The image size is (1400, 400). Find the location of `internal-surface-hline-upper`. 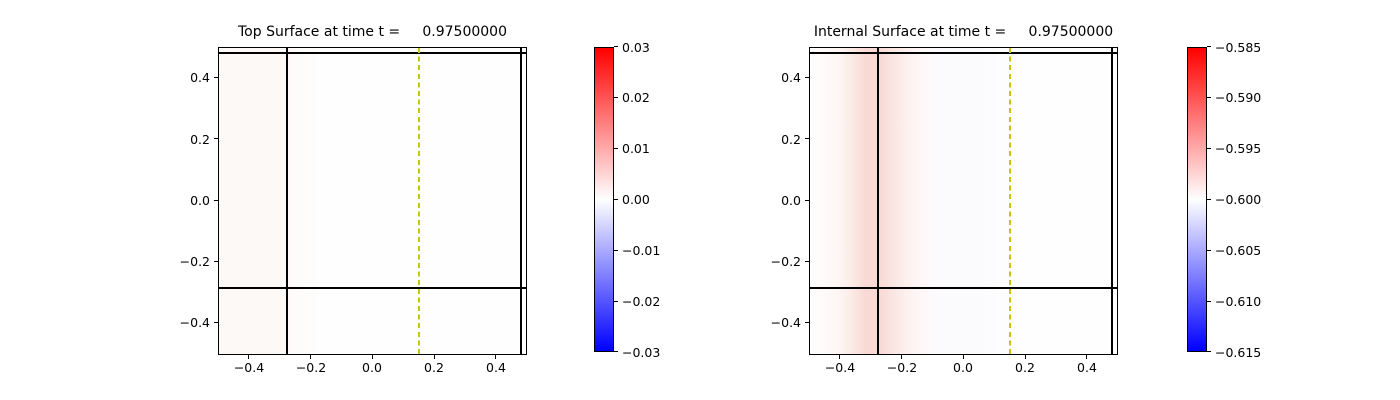

internal-surface-hline-upper is located at coordinates (963, 53).